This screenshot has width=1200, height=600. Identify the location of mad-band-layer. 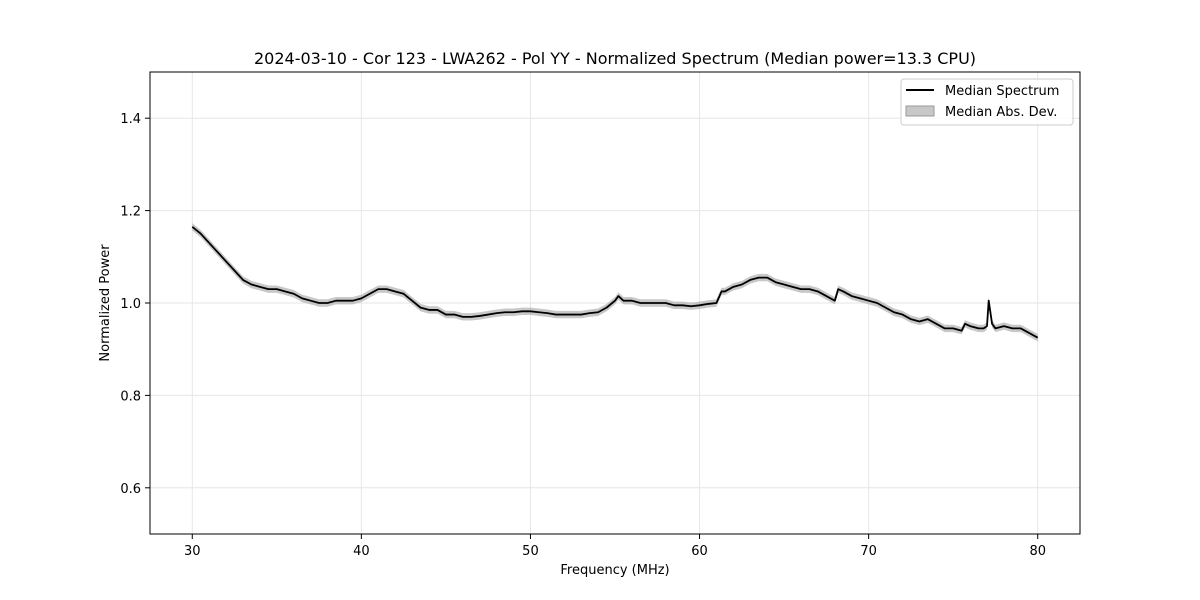
(615, 282).